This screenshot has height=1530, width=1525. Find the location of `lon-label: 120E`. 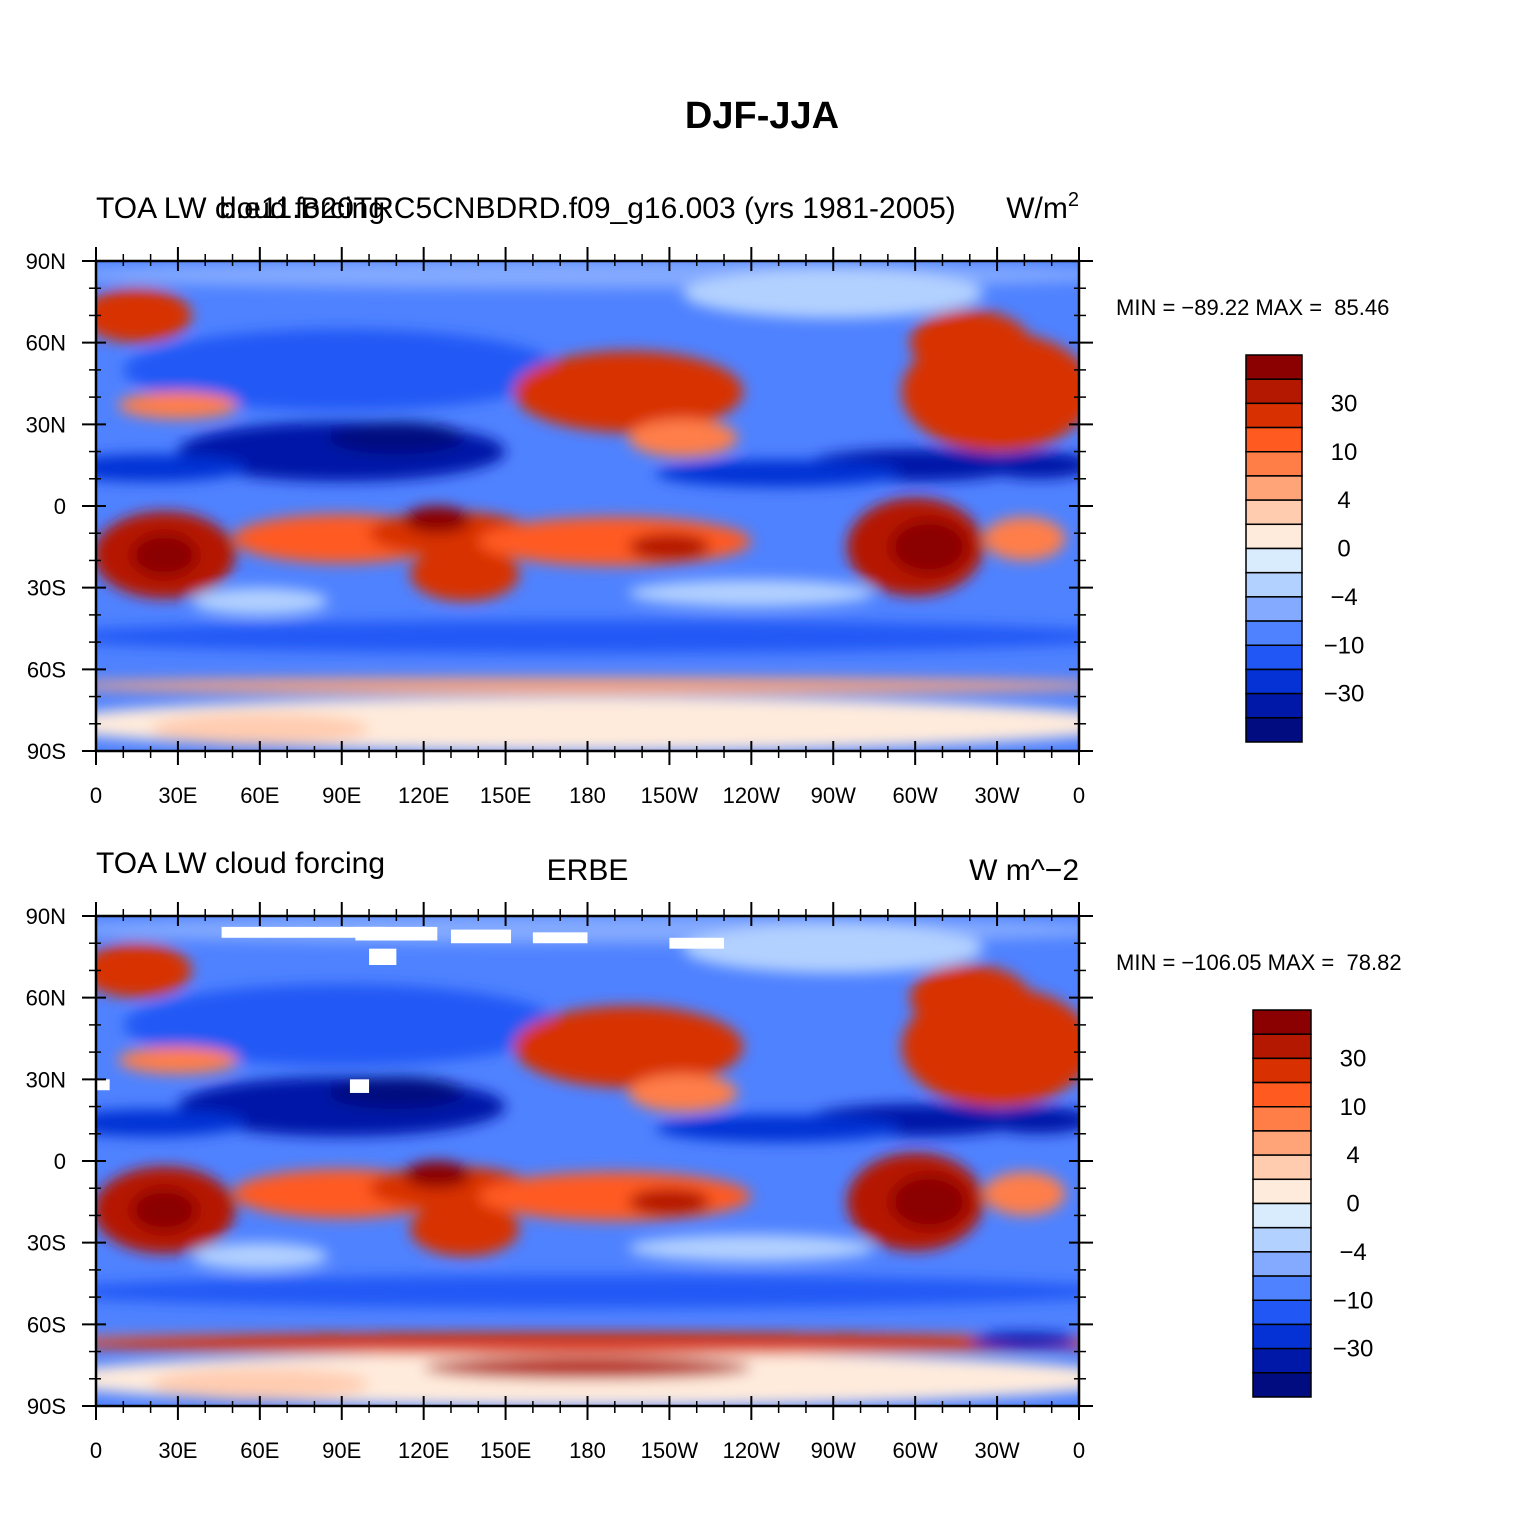

lon-label: 120E is located at coordinates (423, 1450).